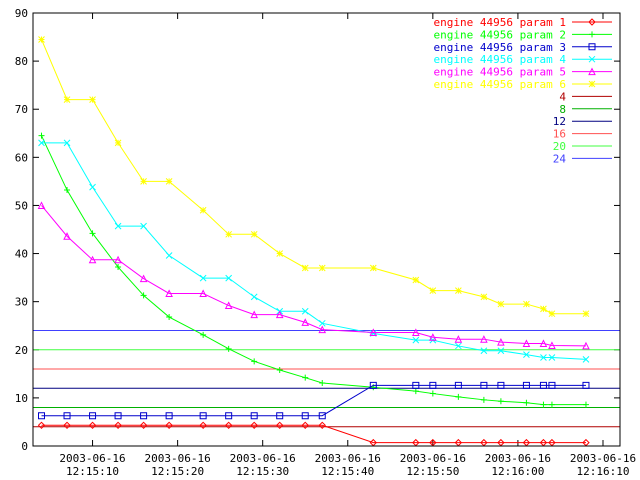 This screenshot has width=640, height=480. What do you see at coordinates (500, 34) in the screenshot?
I see `legend-label: engine 44956 param 2` at bounding box center [500, 34].